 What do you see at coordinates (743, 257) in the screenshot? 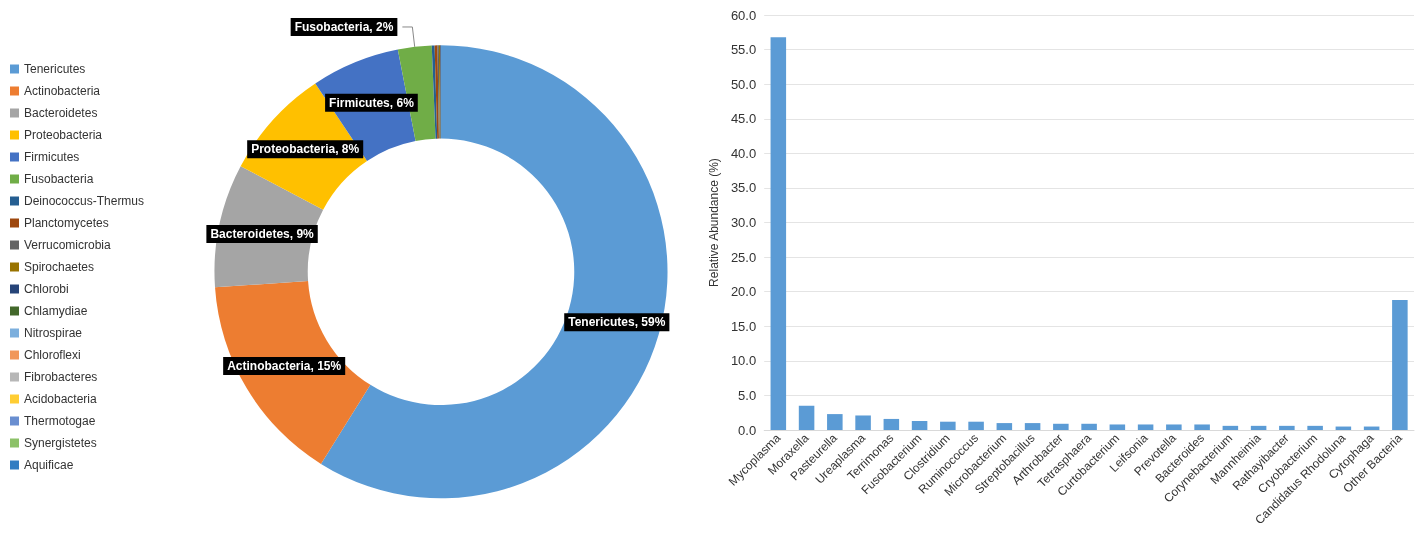
I see `y-tick-label: 25.0` at bounding box center [743, 257].